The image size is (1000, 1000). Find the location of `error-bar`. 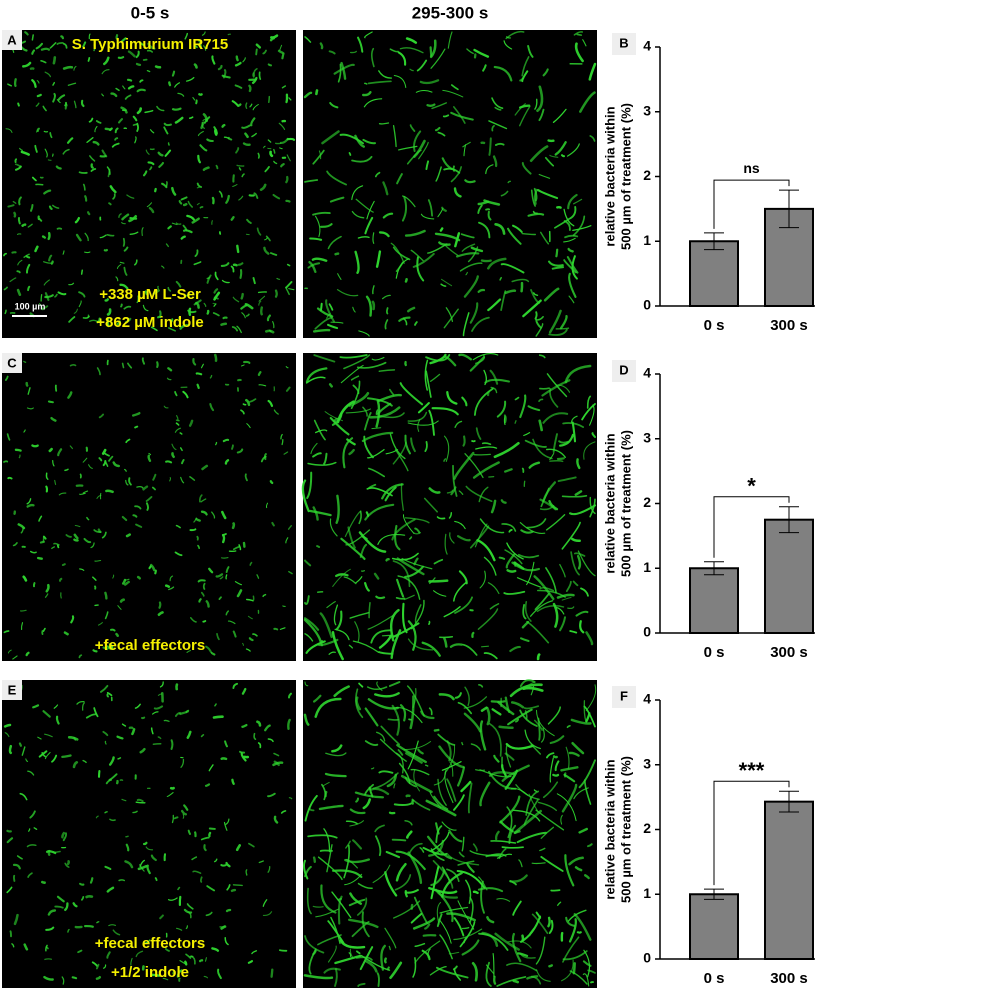

error-bar is located at coordinates (714, 241).